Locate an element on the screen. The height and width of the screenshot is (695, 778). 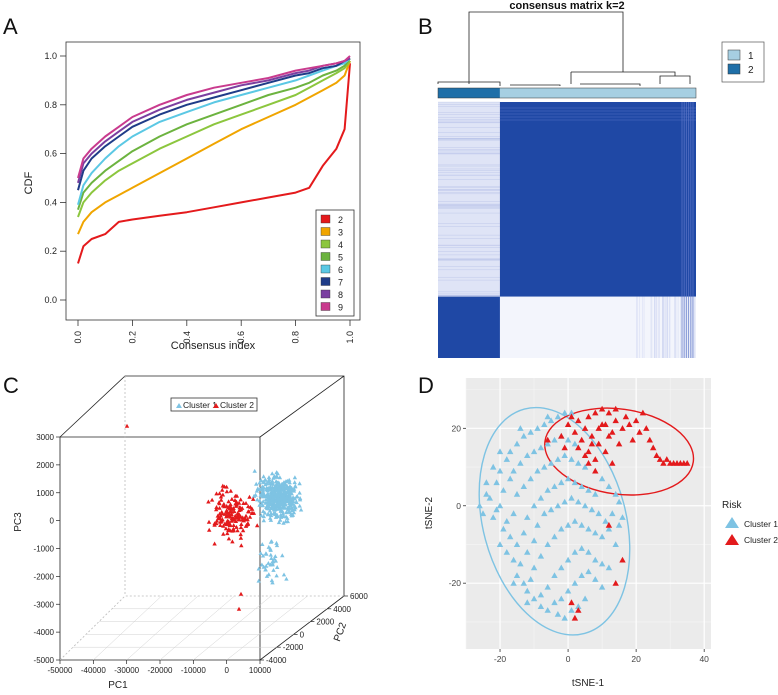
x-axis-label-d: tSNE-1 is located at coordinates (588, 683).